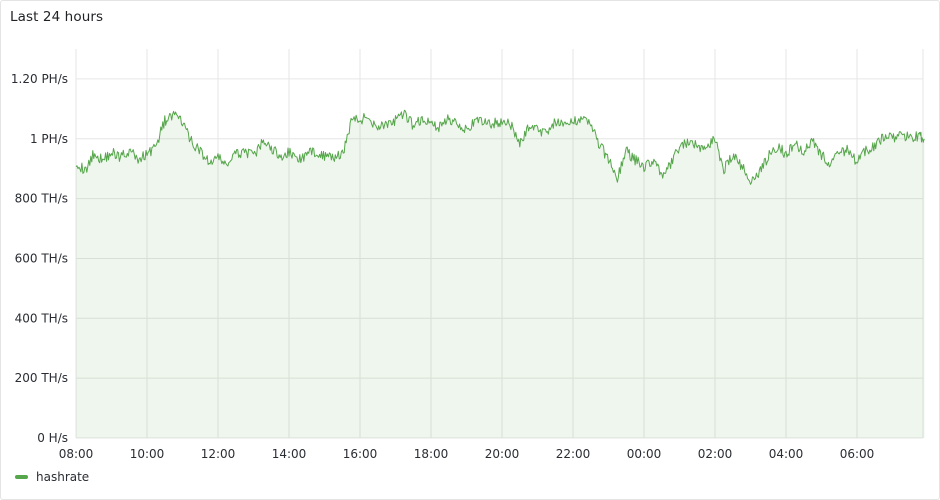 The height and width of the screenshot is (500, 940). I want to click on y-tick-label: 1.20 PH/s, so click(39, 79).